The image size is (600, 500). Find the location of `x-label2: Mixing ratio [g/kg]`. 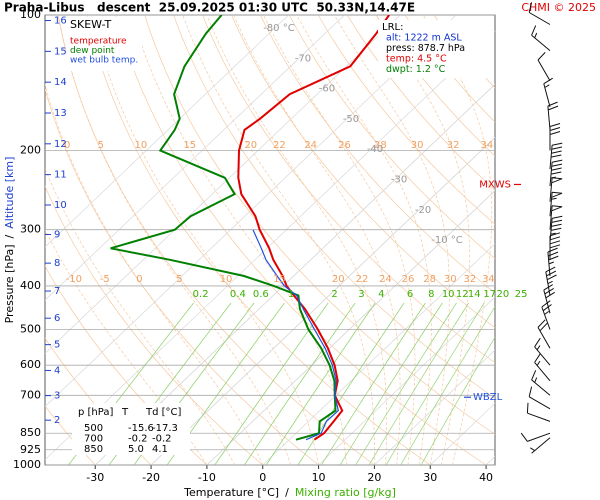

x-label2: Mixing ratio [g/kg] is located at coordinates (345, 492).